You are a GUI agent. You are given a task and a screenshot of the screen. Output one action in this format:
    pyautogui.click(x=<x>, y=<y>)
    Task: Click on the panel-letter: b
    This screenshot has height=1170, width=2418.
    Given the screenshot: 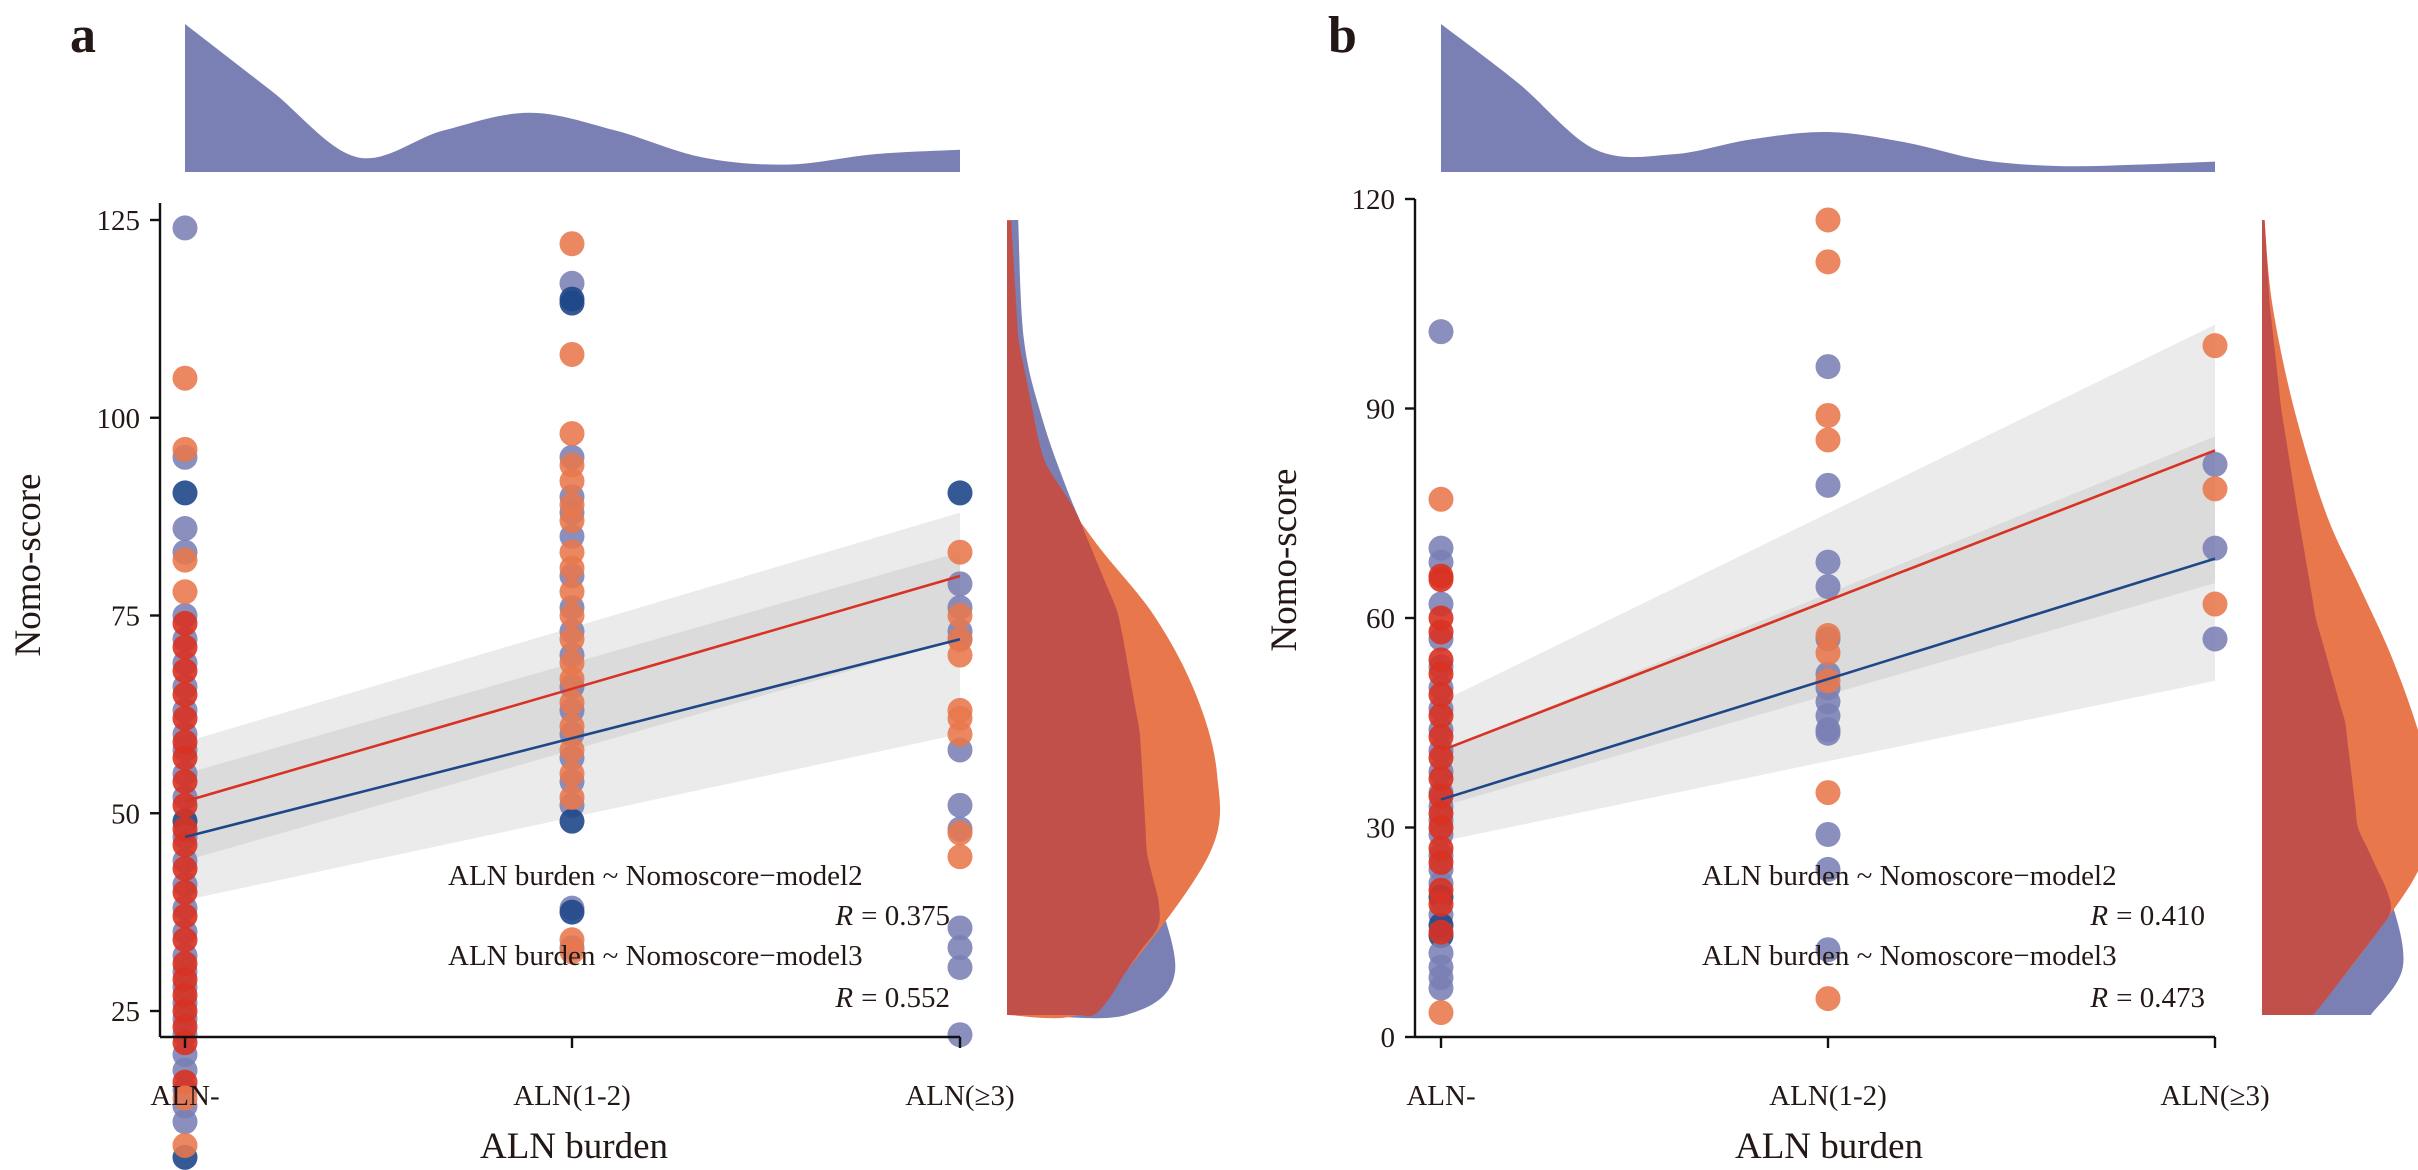 What is the action you would take?
    pyautogui.click(x=1342, y=35)
    